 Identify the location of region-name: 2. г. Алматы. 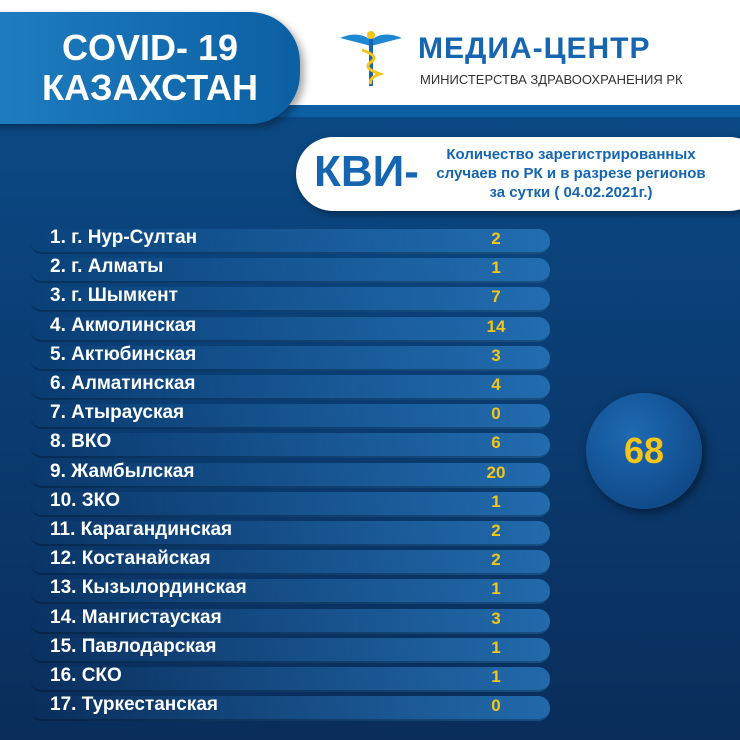
(107, 267).